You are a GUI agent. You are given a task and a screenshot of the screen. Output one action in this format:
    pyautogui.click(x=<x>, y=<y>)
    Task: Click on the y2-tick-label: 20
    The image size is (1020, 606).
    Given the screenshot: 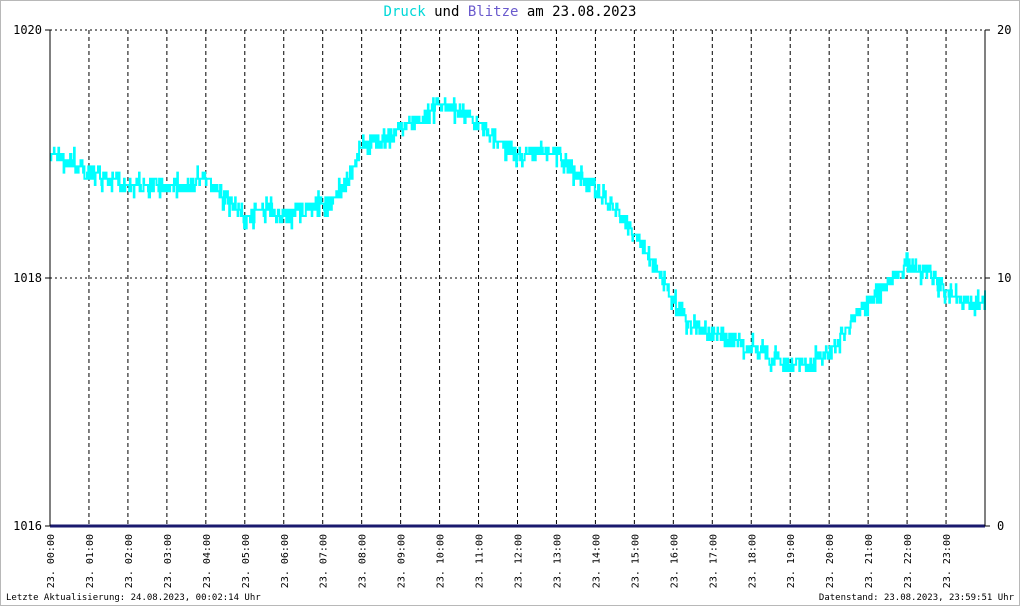 What is the action you would take?
    pyautogui.click(x=1004, y=30)
    